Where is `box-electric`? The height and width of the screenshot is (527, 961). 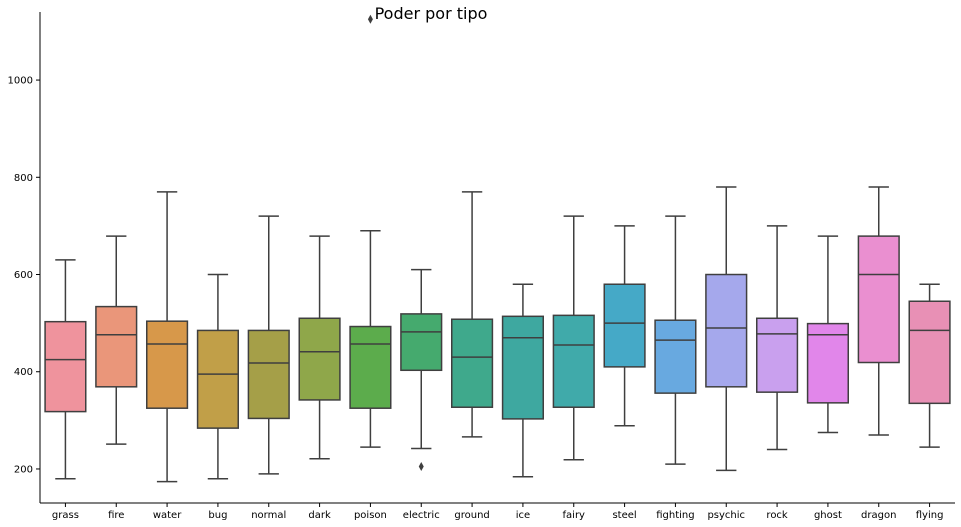 box-electric is located at coordinates (421, 370).